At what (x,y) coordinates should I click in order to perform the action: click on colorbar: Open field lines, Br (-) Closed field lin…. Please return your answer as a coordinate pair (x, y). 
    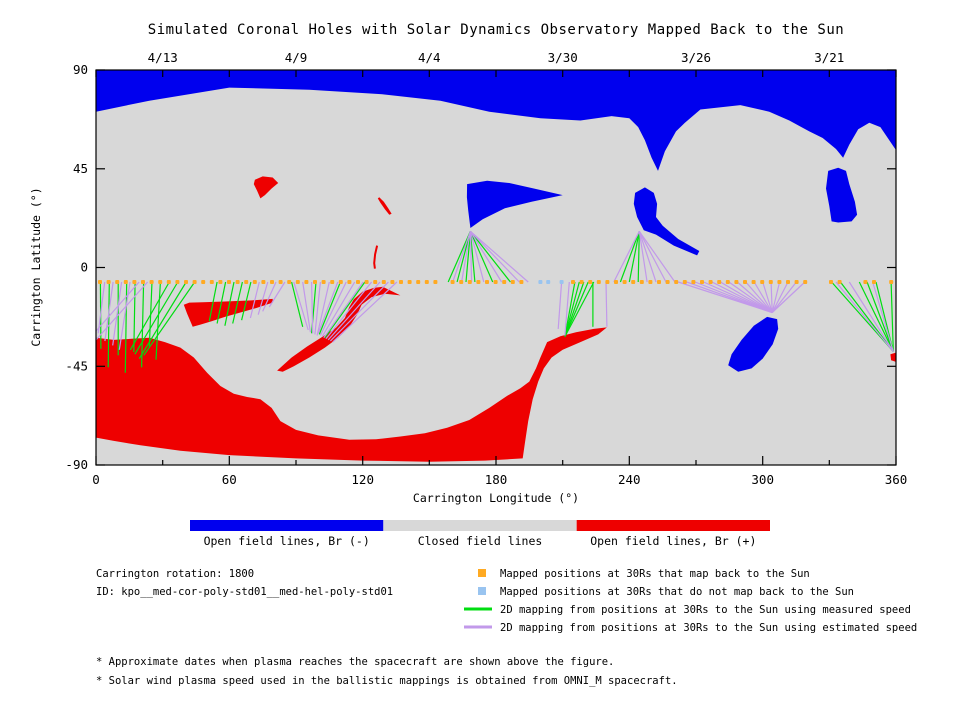
    Looking at the image, I should click on (480, 534).